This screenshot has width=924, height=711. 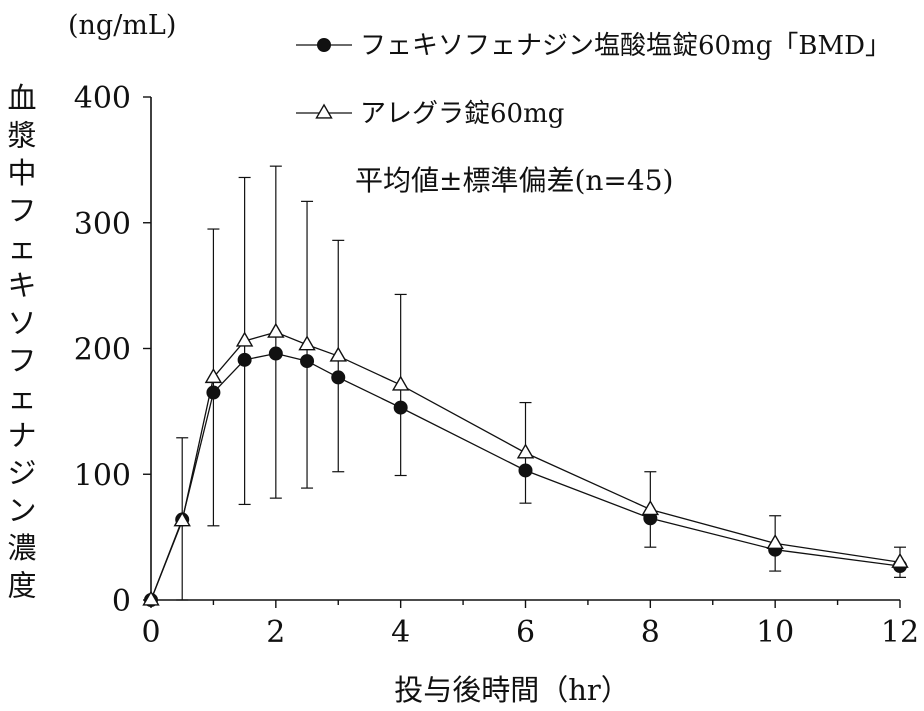 I want to click on x-tick-label: 12, so click(x=900, y=632).